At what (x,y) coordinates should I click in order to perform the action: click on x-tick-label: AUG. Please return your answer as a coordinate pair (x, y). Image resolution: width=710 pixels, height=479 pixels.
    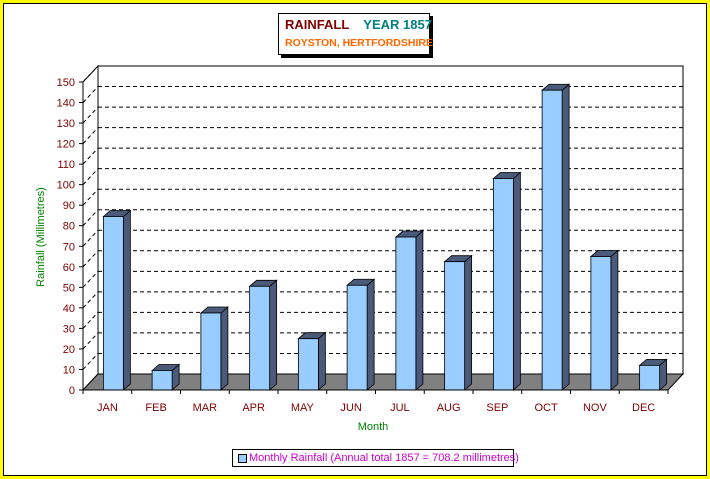
    Looking at the image, I should click on (449, 408).